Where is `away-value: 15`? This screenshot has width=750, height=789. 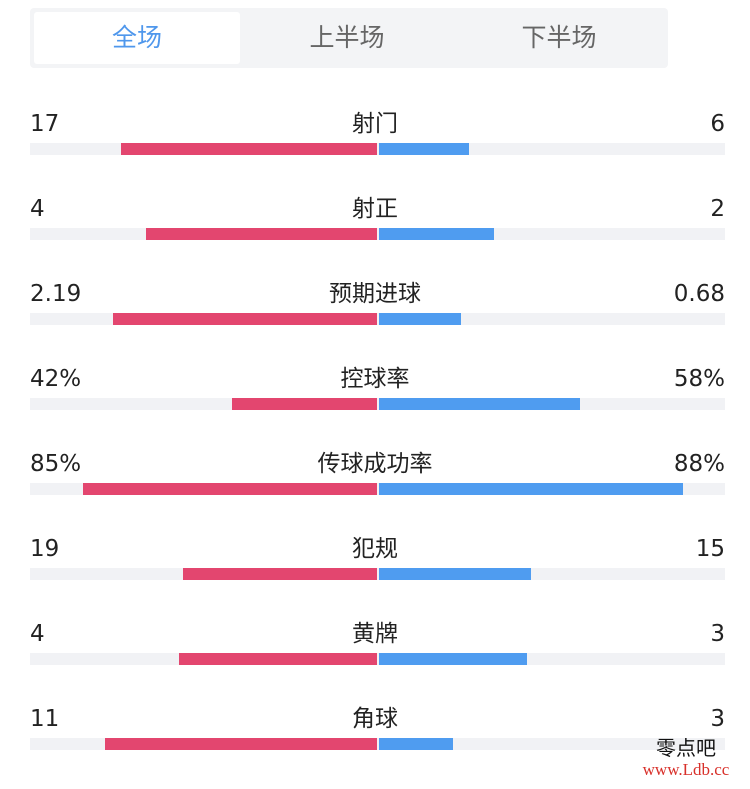
away-value: 15 is located at coordinates (710, 549).